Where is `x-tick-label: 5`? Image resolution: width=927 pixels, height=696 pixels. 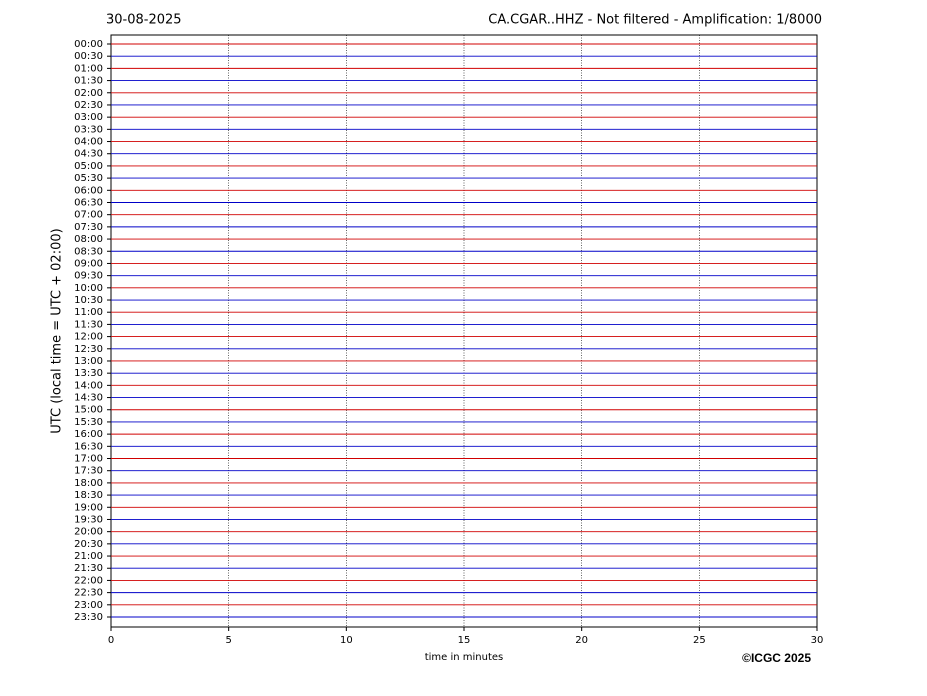
x-tick-label: 5 is located at coordinates (228, 640).